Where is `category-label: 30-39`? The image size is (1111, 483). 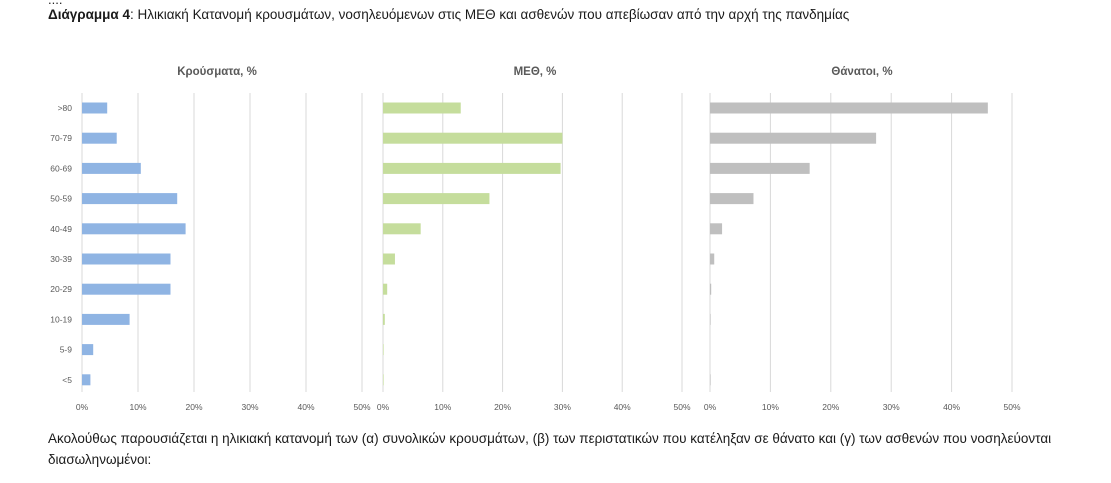 category-label: 30-39 is located at coordinates (61, 259).